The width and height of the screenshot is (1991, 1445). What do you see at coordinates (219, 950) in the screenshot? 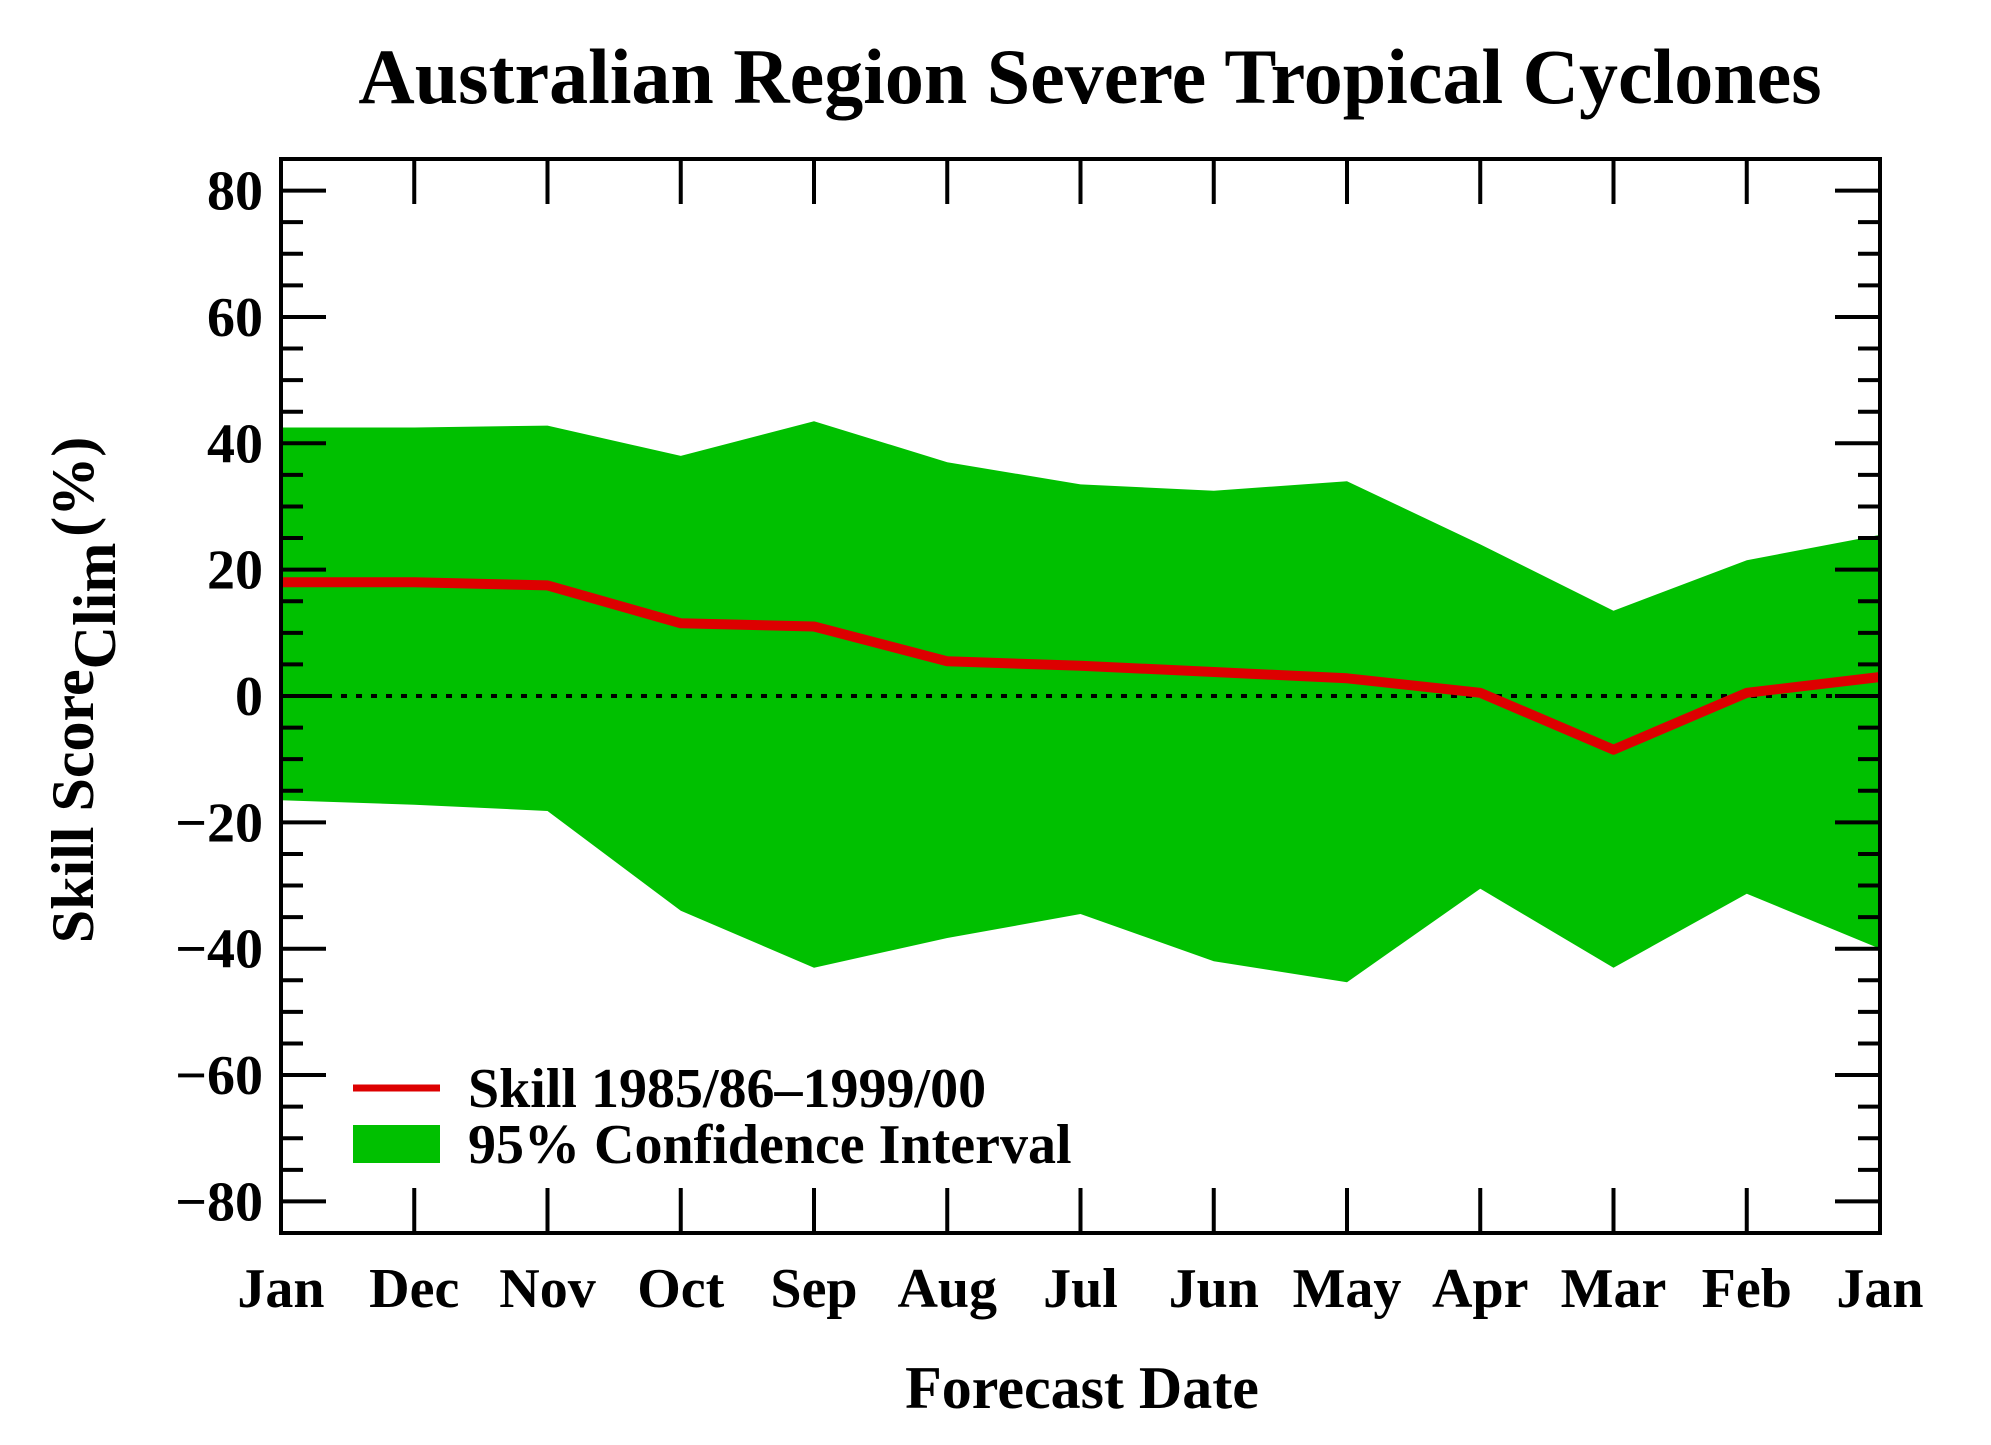
I see `y-tick-label: −40` at bounding box center [219, 950].